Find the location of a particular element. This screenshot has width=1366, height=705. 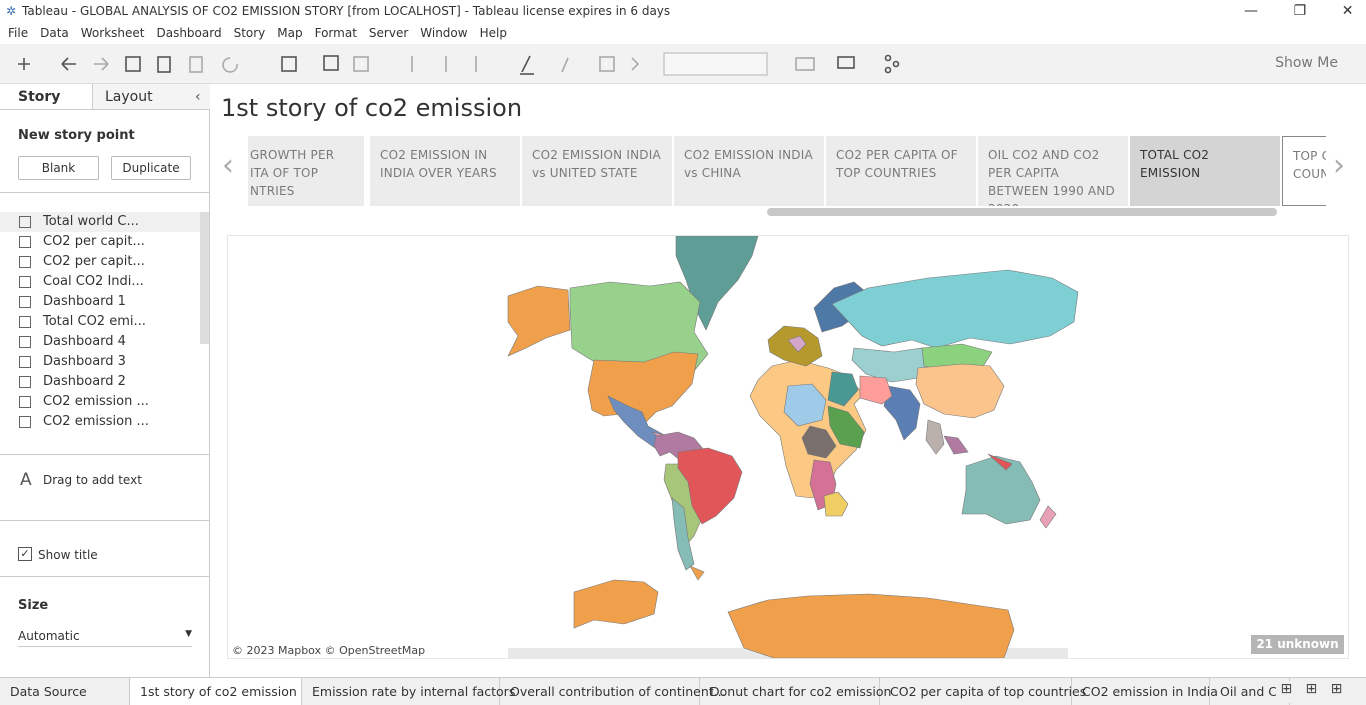

story-point: CO2 EMISSION INDIA vs CHINA is located at coordinates (749, 171).